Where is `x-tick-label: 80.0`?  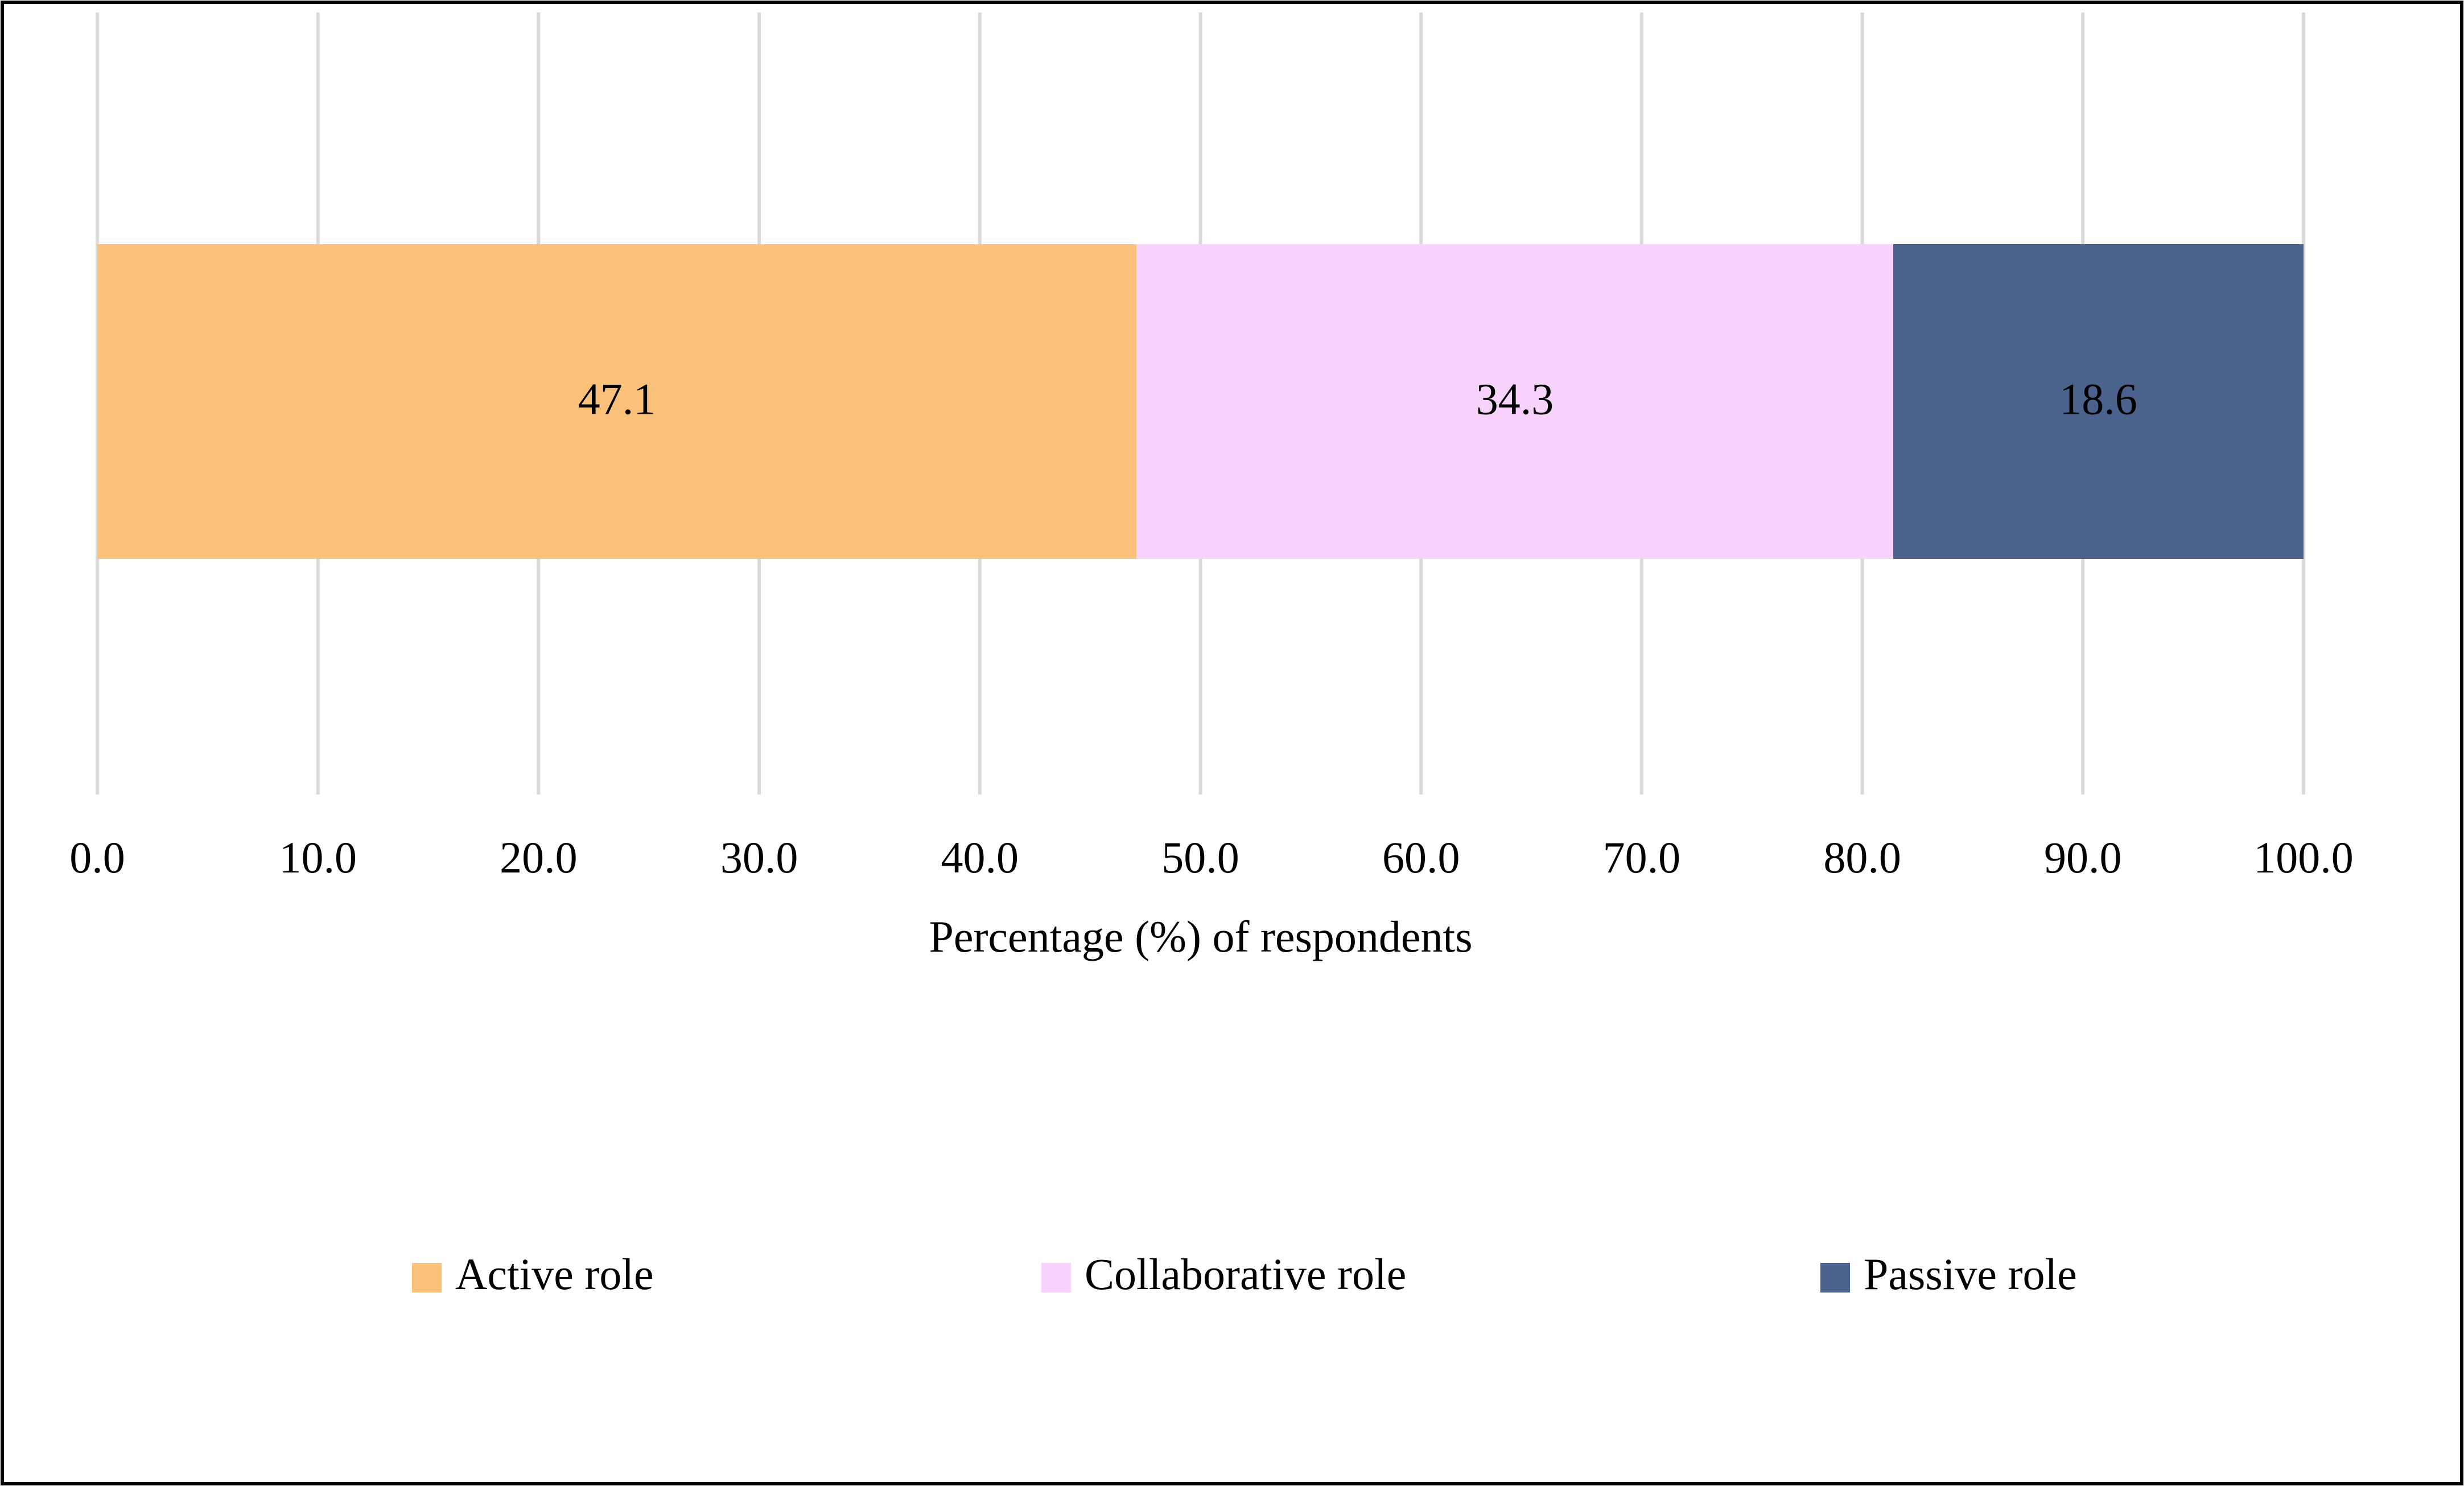
x-tick-label: 80.0 is located at coordinates (1862, 857).